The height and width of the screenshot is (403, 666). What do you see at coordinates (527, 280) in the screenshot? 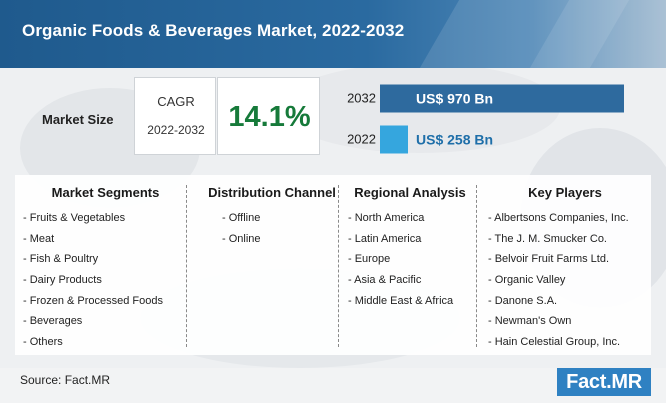
I see `list-item: - Organic Valley` at bounding box center [527, 280].